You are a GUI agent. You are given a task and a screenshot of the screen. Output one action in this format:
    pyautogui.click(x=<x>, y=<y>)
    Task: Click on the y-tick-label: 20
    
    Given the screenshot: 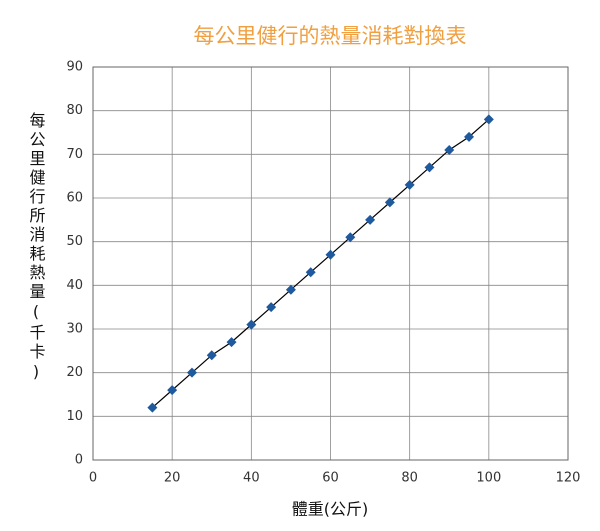 What is the action you would take?
    pyautogui.click(x=74, y=372)
    